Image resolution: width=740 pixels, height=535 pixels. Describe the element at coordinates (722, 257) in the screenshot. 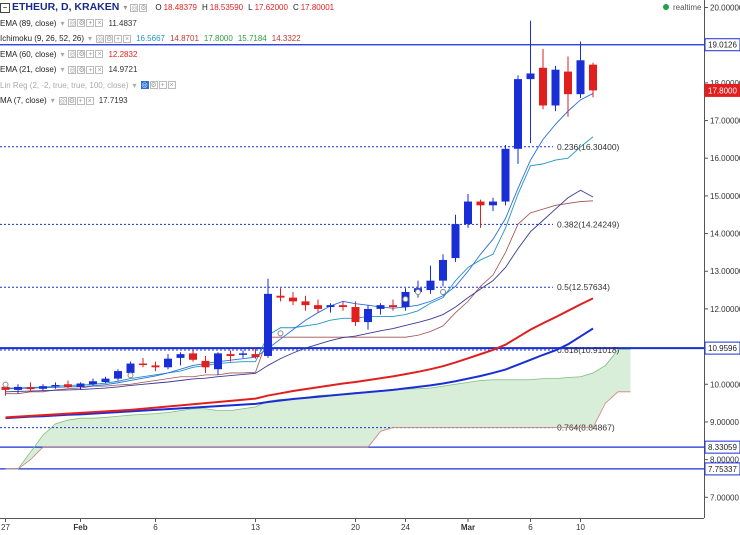

I see `price-labels: 19.0126 17.8000 10.9596 8.33059 7.75337` at that location.